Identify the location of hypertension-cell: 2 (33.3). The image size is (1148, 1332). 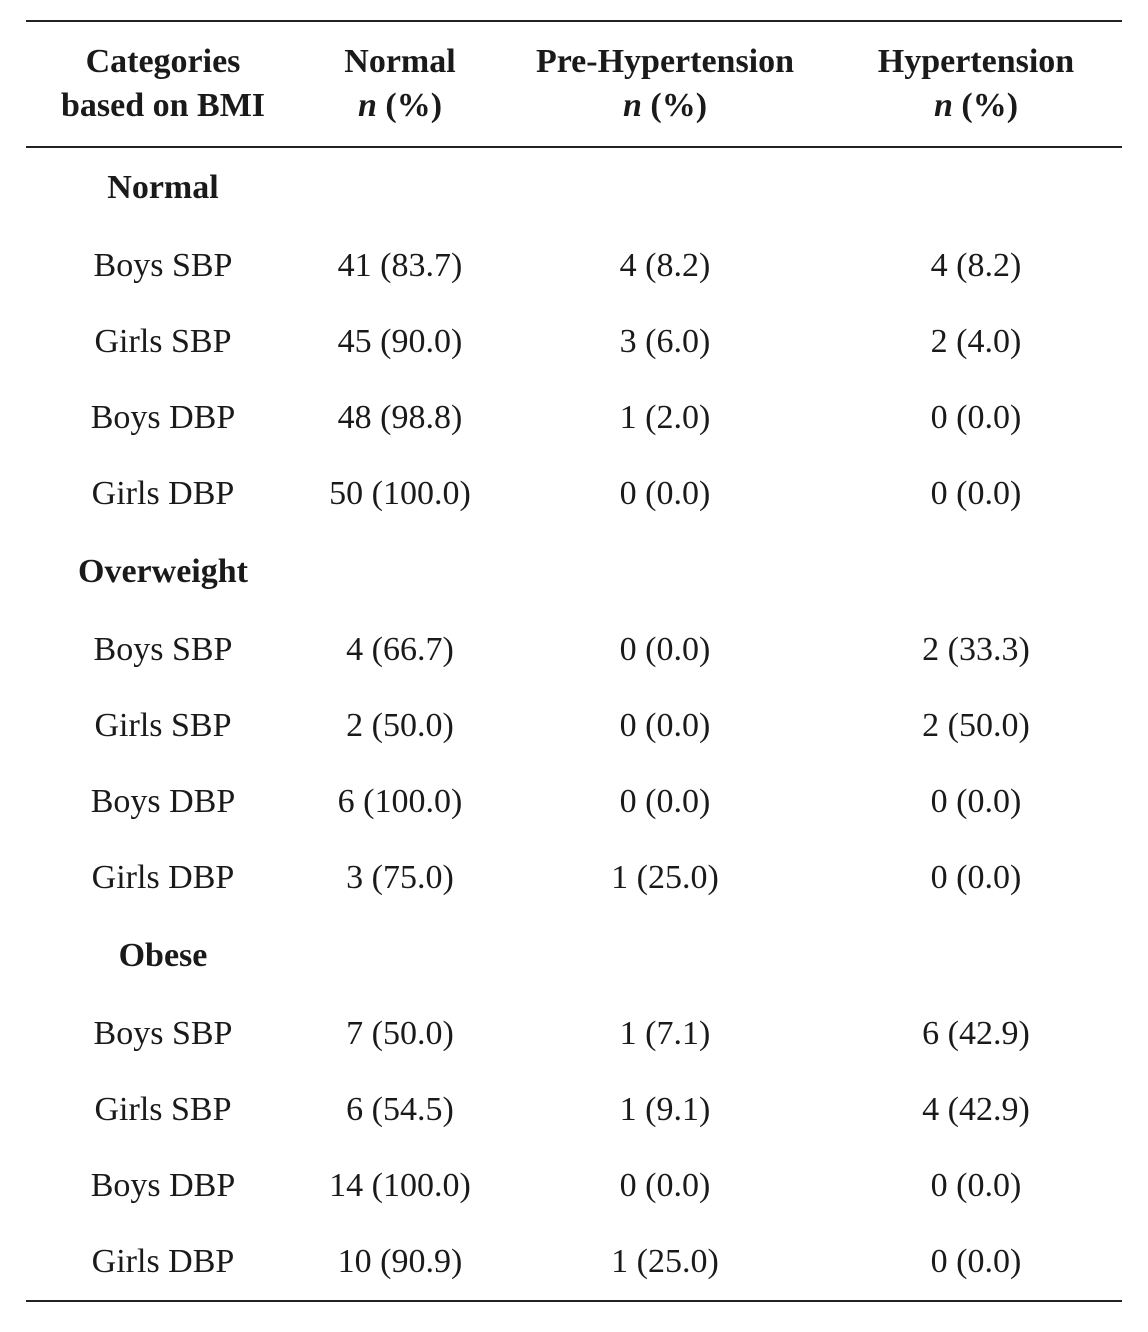
(976, 649).